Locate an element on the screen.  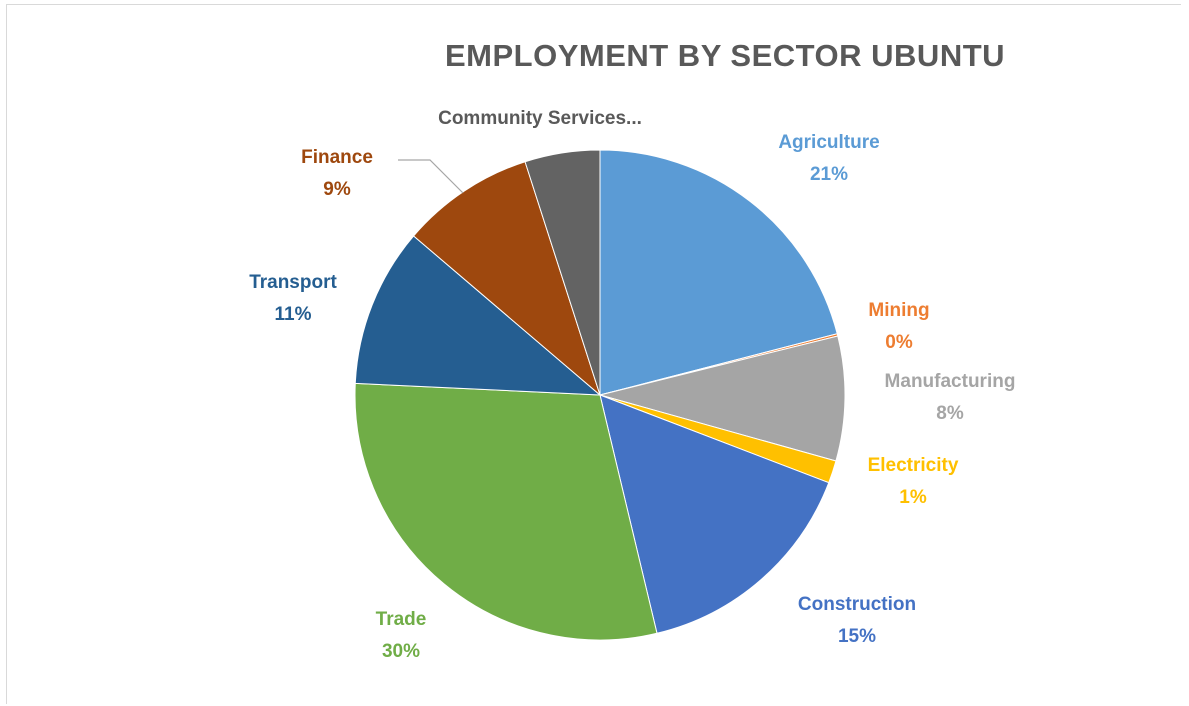
slice-label-percent: 21% is located at coordinates (829, 174).